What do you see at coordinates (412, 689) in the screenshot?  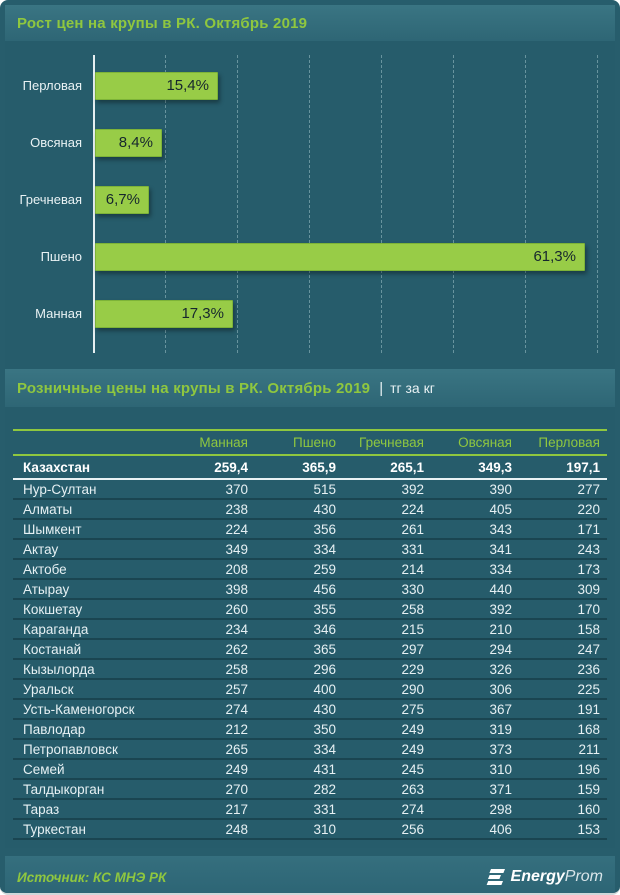 I see `value-cell: 290` at bounding box center [412, 689].